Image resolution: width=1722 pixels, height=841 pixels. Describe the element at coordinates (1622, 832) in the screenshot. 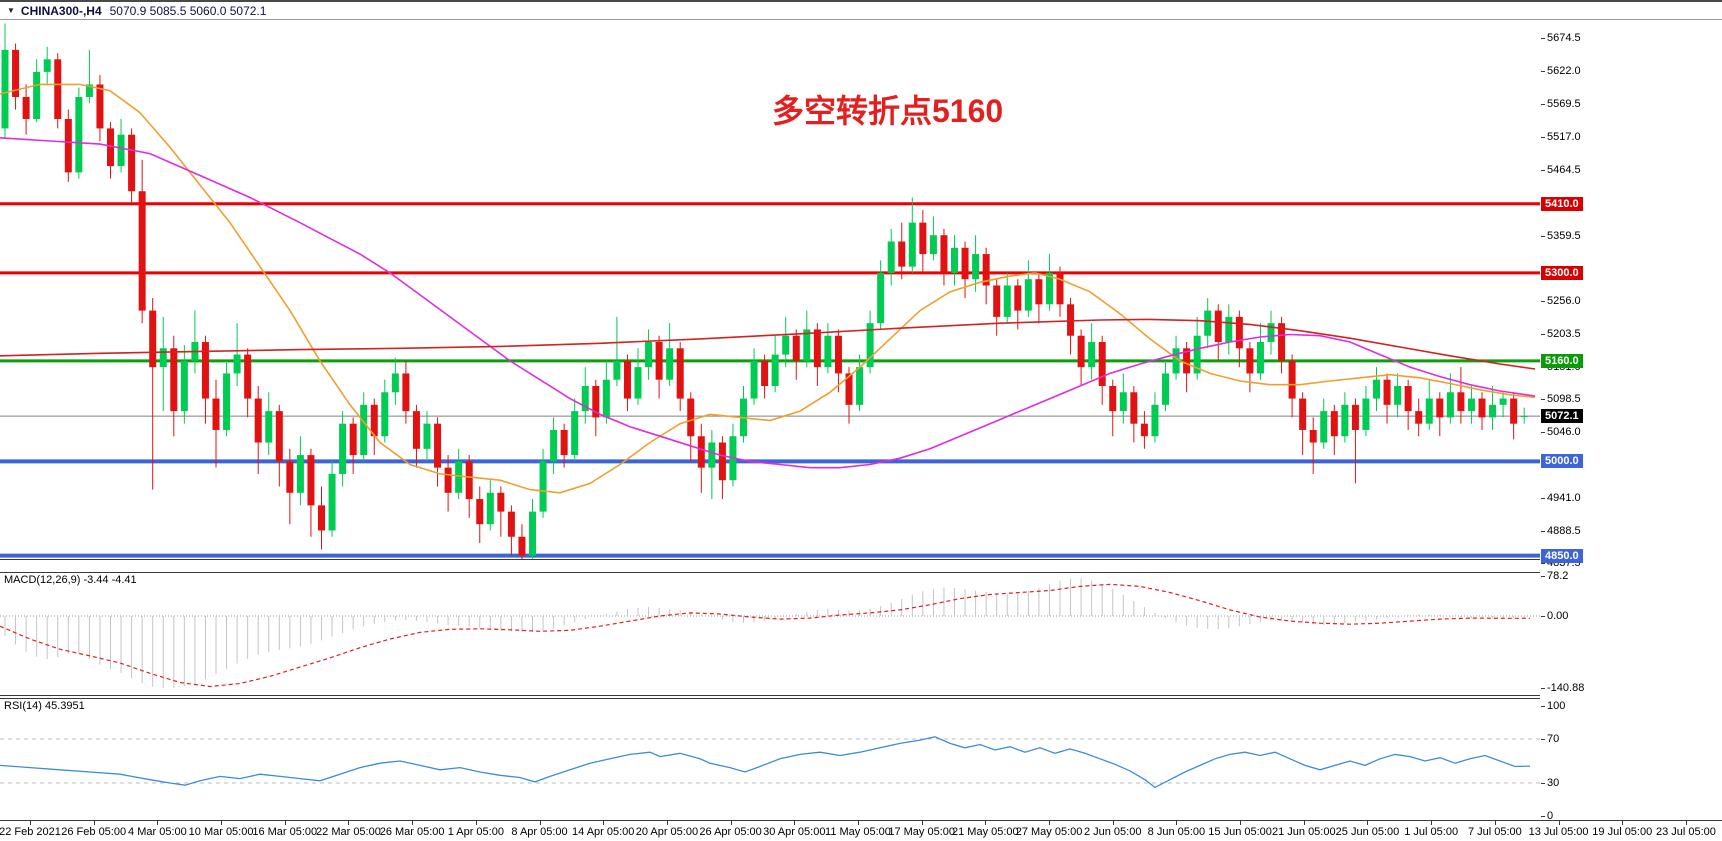

I see `time-label: 19 Jul 05:00` at that location.